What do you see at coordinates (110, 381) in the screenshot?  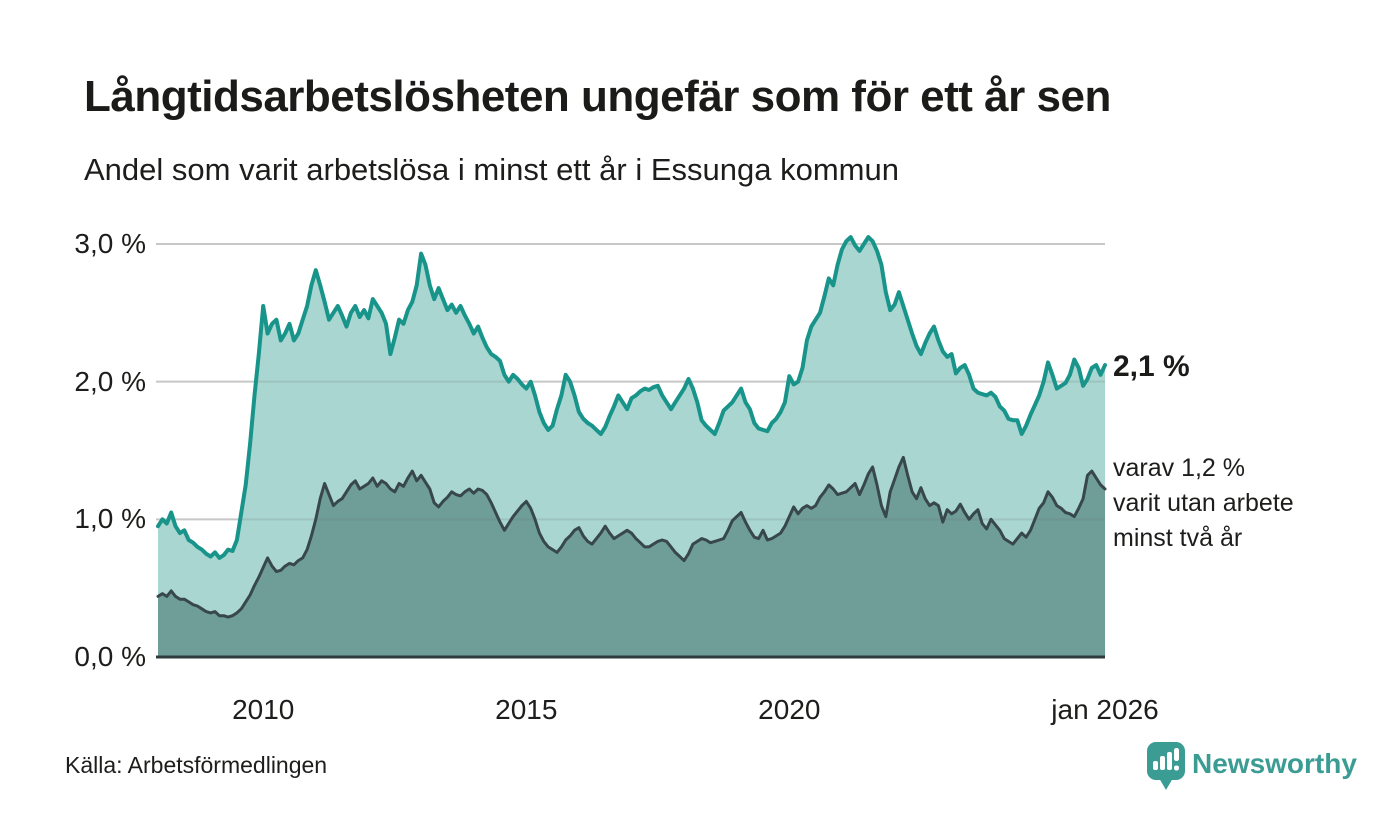 I see `y-axis-label: 2,0 %` at bounding box center [110, 381].